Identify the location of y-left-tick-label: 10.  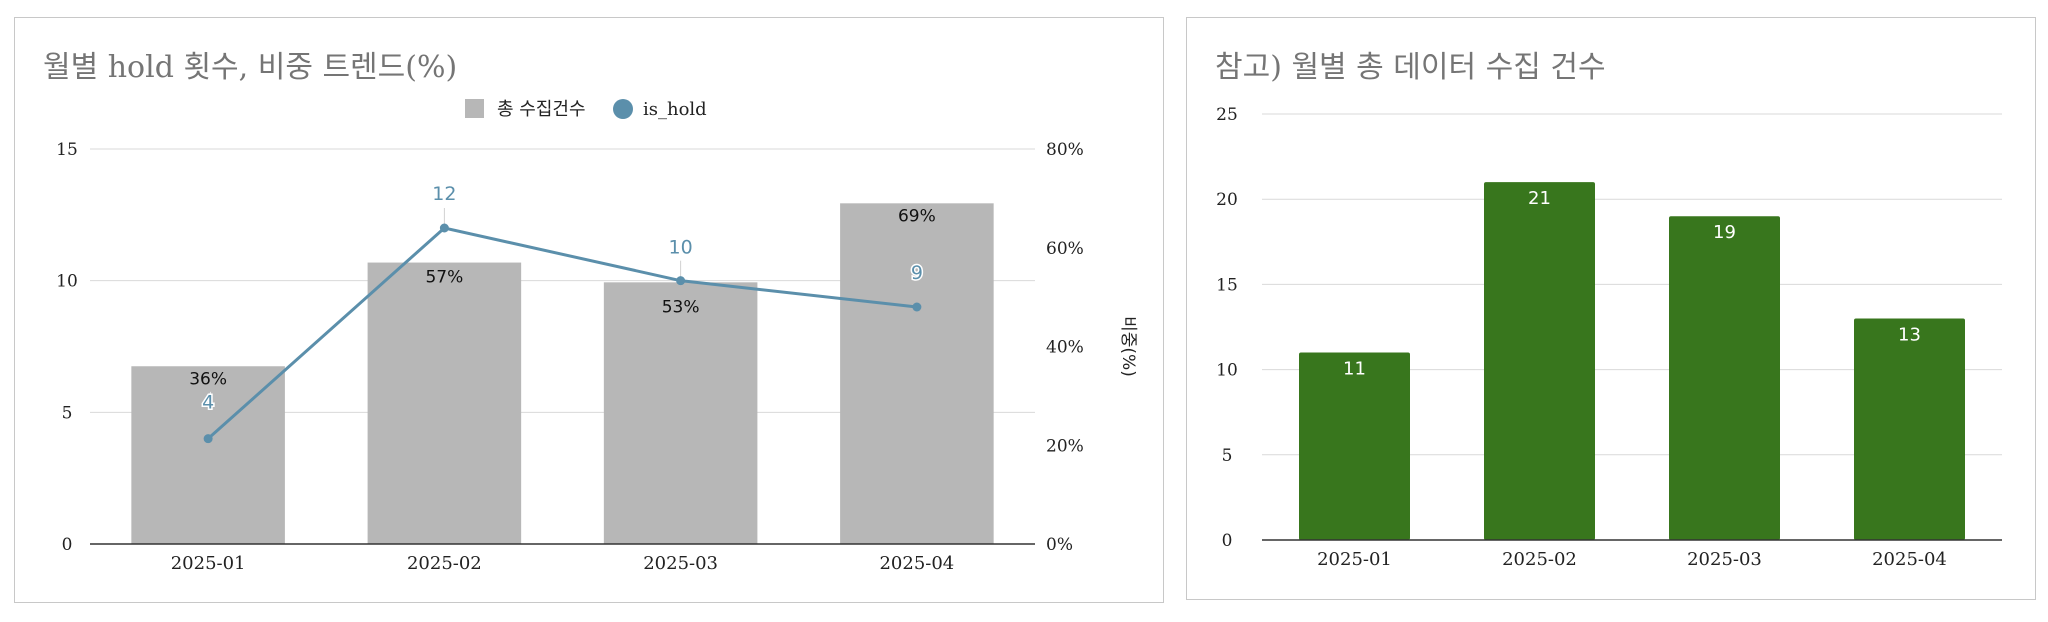
(67, 282).